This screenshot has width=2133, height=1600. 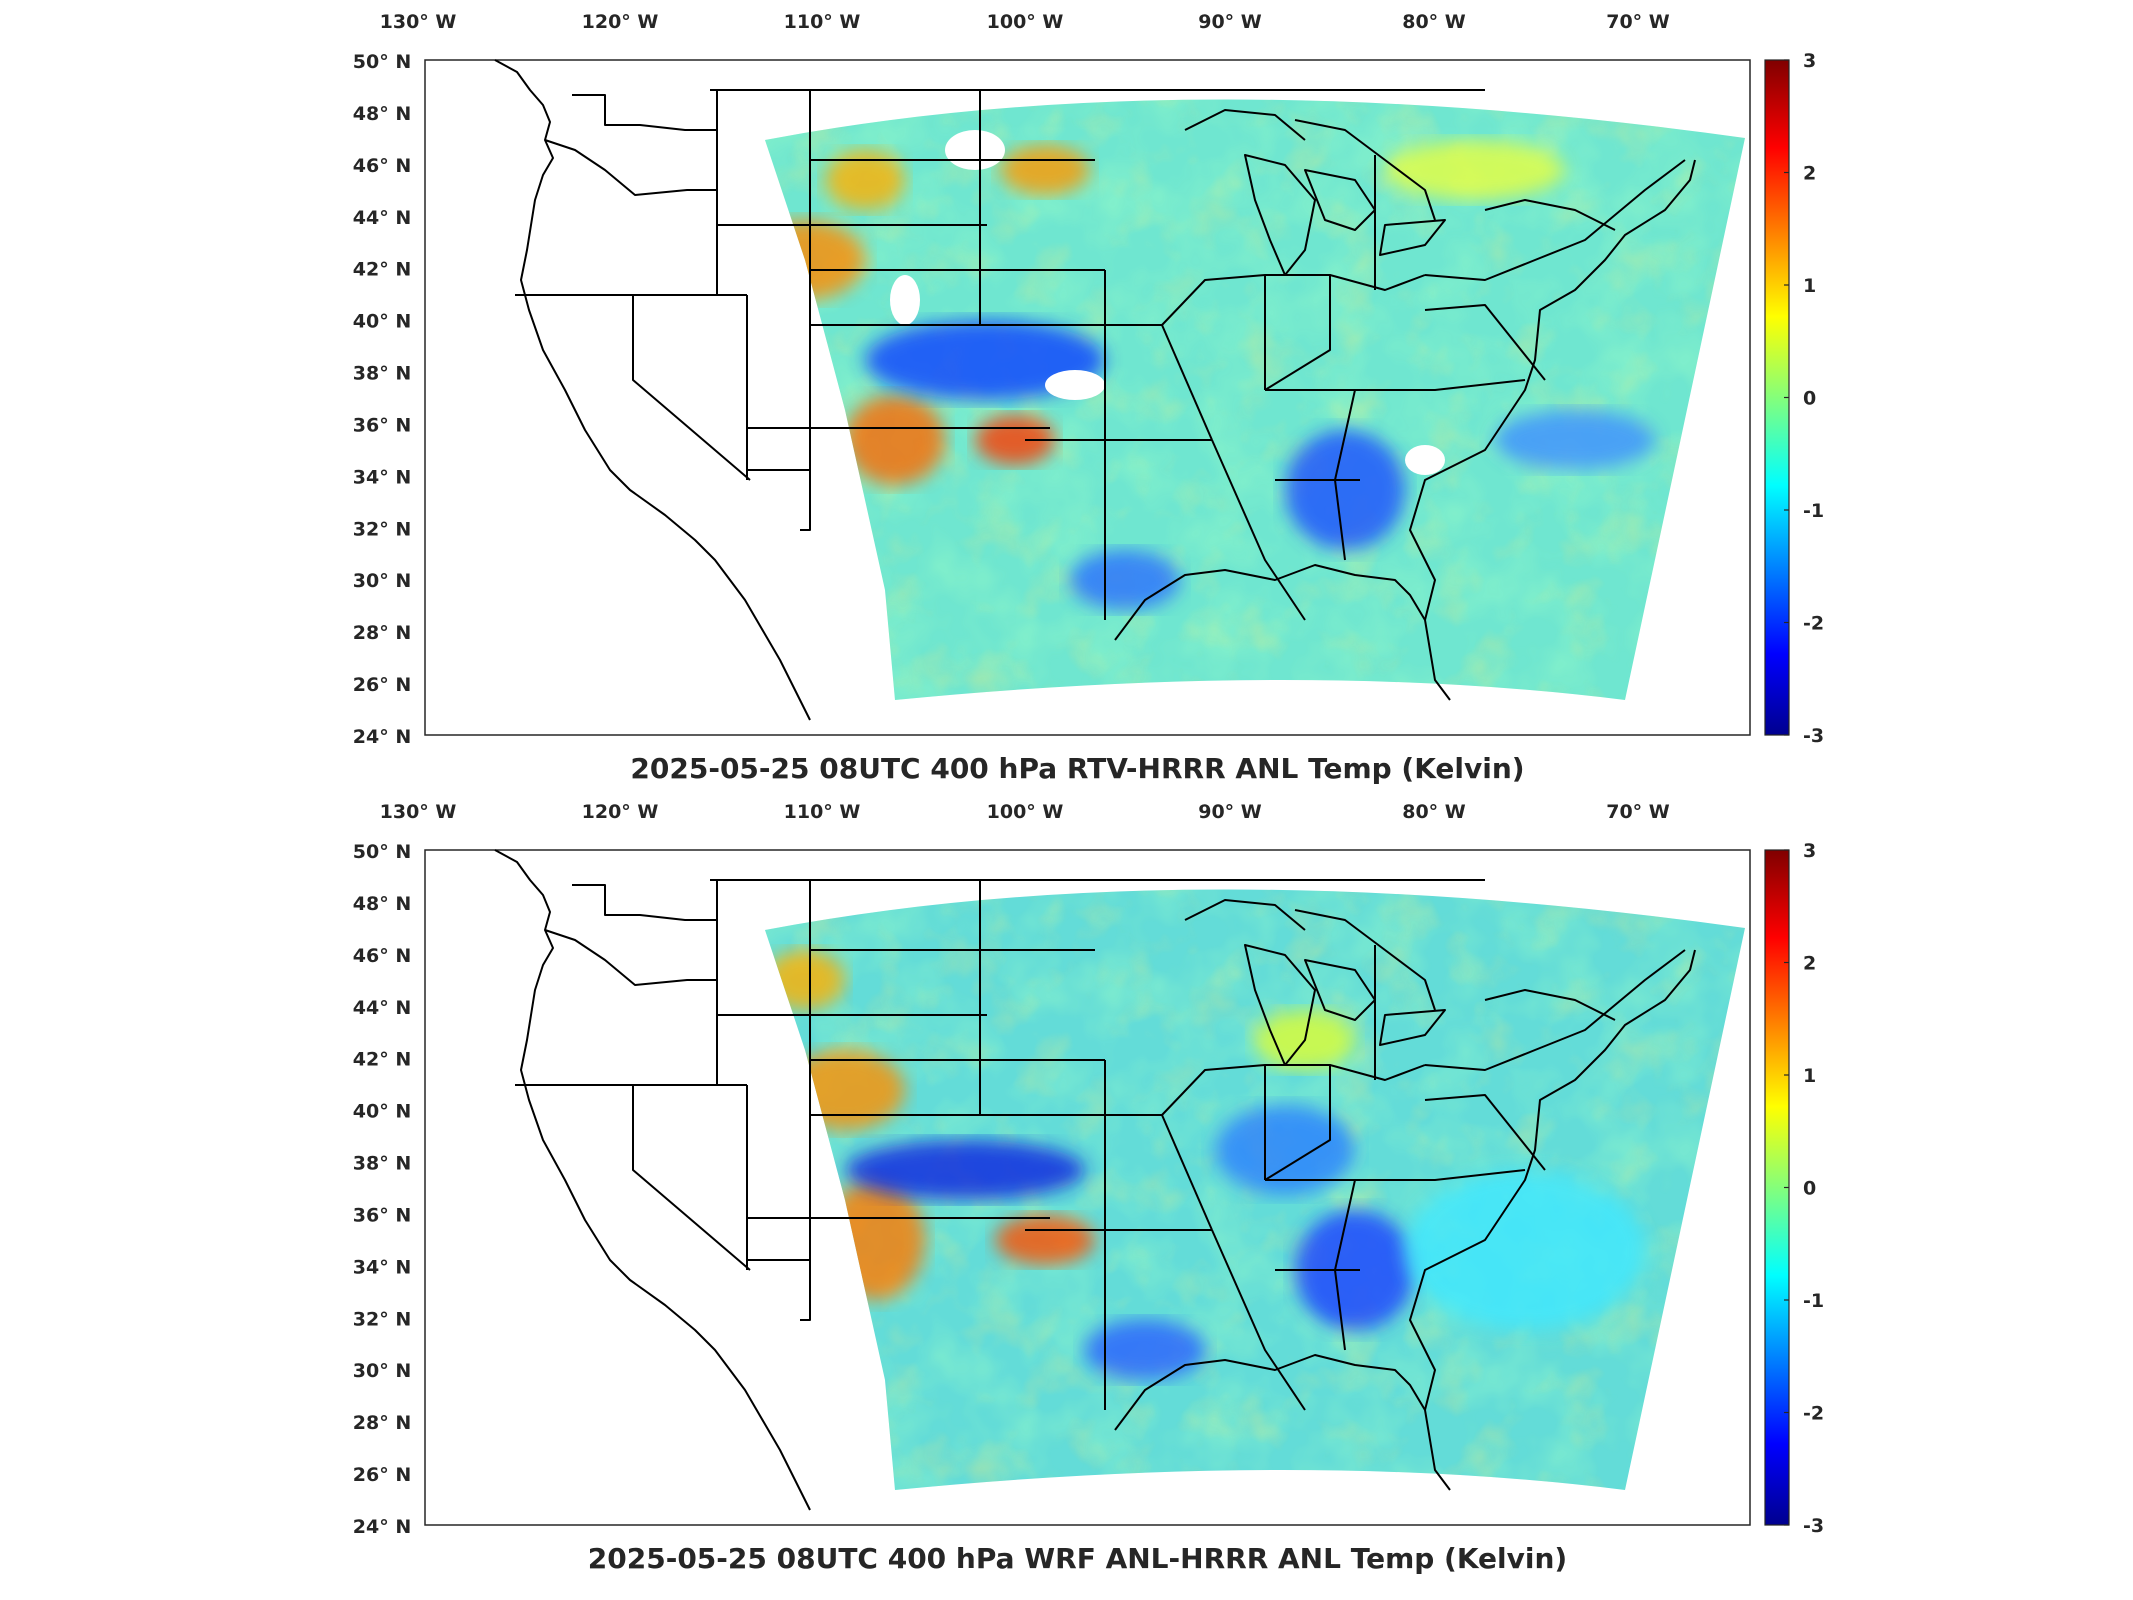 I want to click on lon-tick-label: 110° W, so click(x=822, y=812).